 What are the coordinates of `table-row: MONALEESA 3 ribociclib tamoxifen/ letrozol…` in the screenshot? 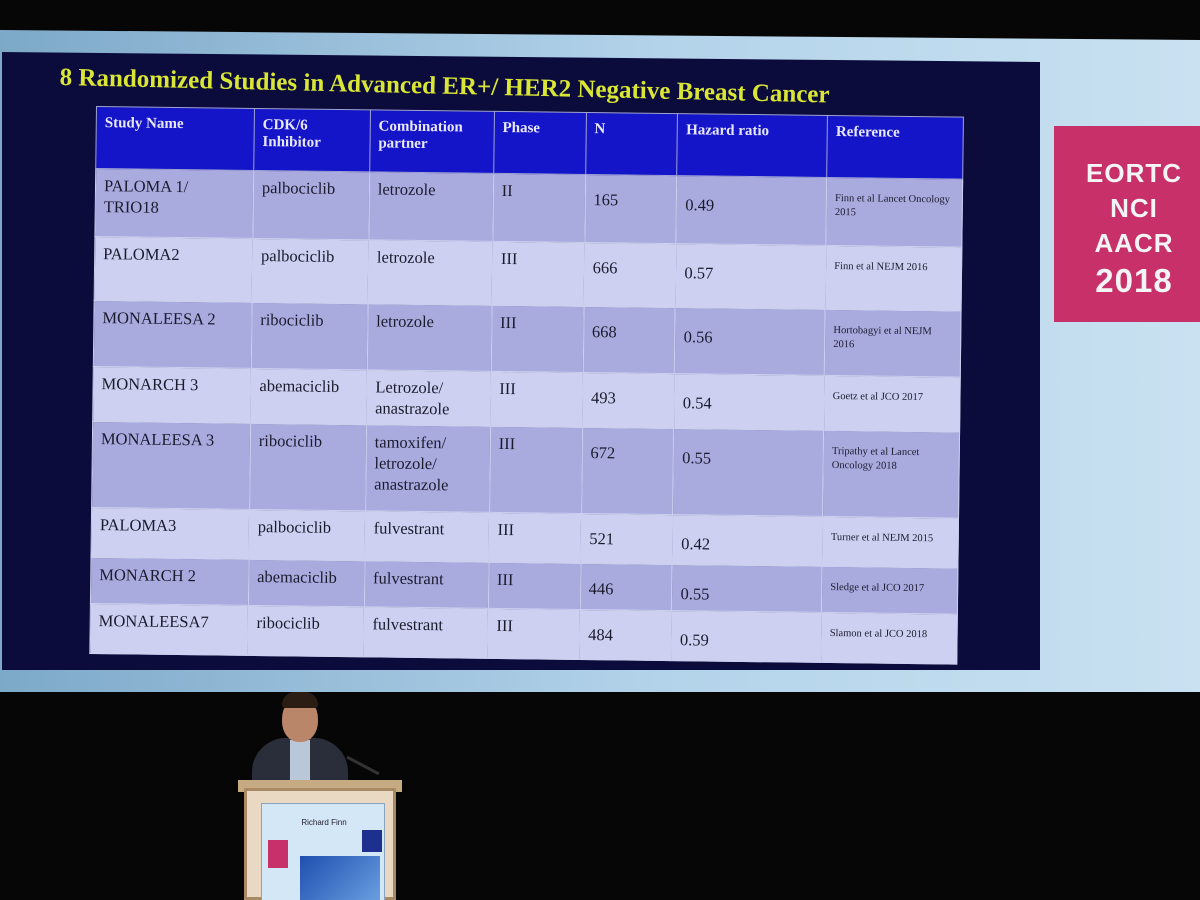 It's located at (525, 470).